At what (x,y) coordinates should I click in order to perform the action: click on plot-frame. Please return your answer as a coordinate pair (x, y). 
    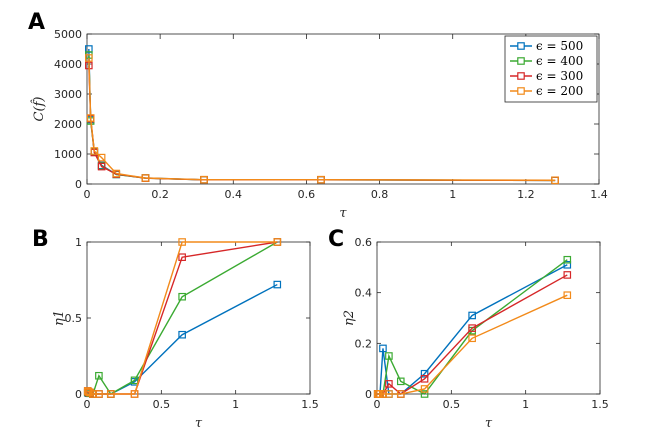
    Looking at the image, I should click on (488, 318).